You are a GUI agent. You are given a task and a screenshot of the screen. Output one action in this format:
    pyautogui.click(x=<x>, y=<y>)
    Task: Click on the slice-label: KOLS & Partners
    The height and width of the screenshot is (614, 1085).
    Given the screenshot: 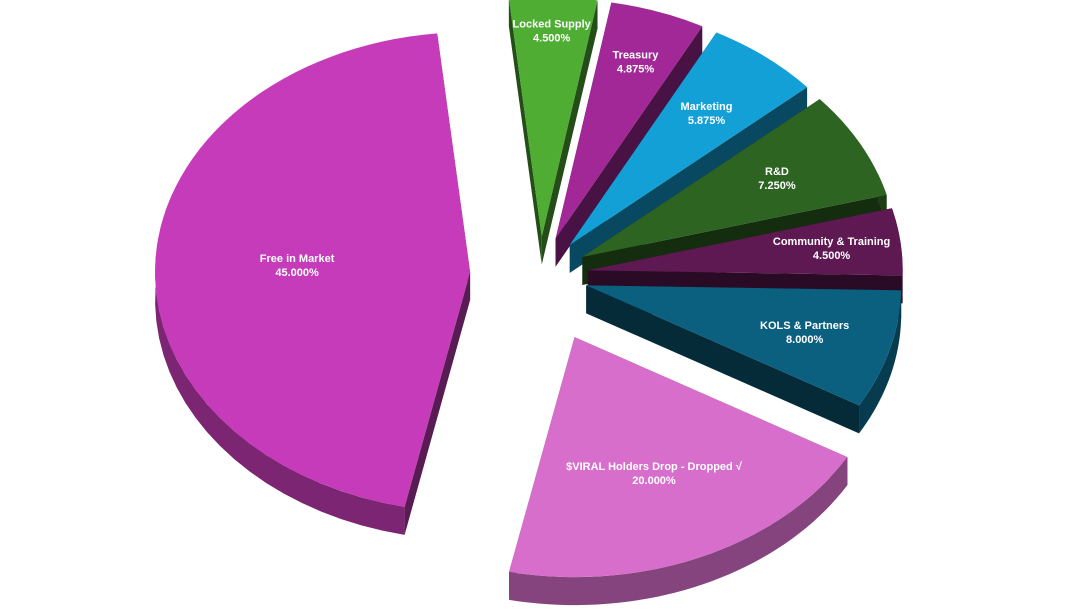 What is the action you would take?
    pyautogui.click(x=804, y=326)
    